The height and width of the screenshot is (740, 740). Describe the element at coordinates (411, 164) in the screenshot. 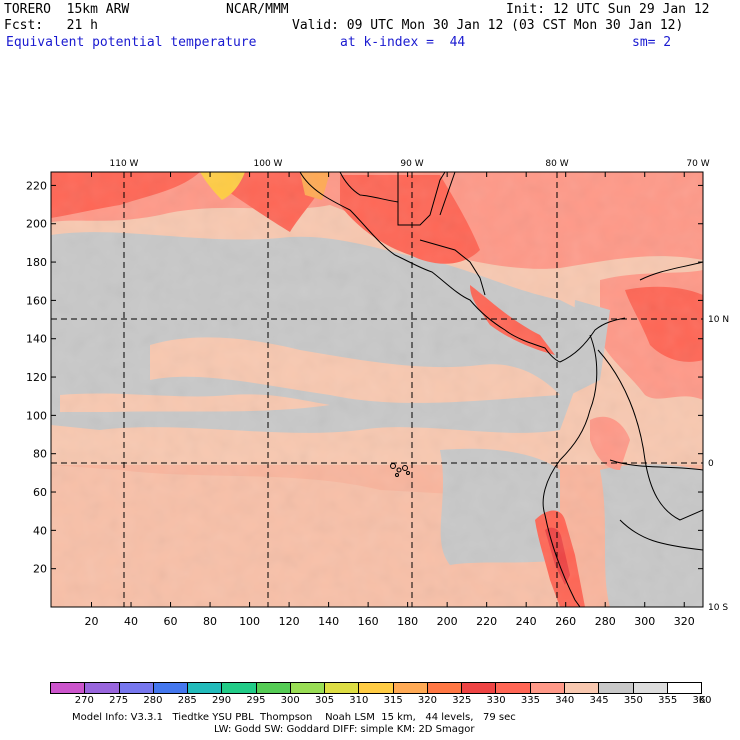

I see `longitude-label: 90 W` at that location.